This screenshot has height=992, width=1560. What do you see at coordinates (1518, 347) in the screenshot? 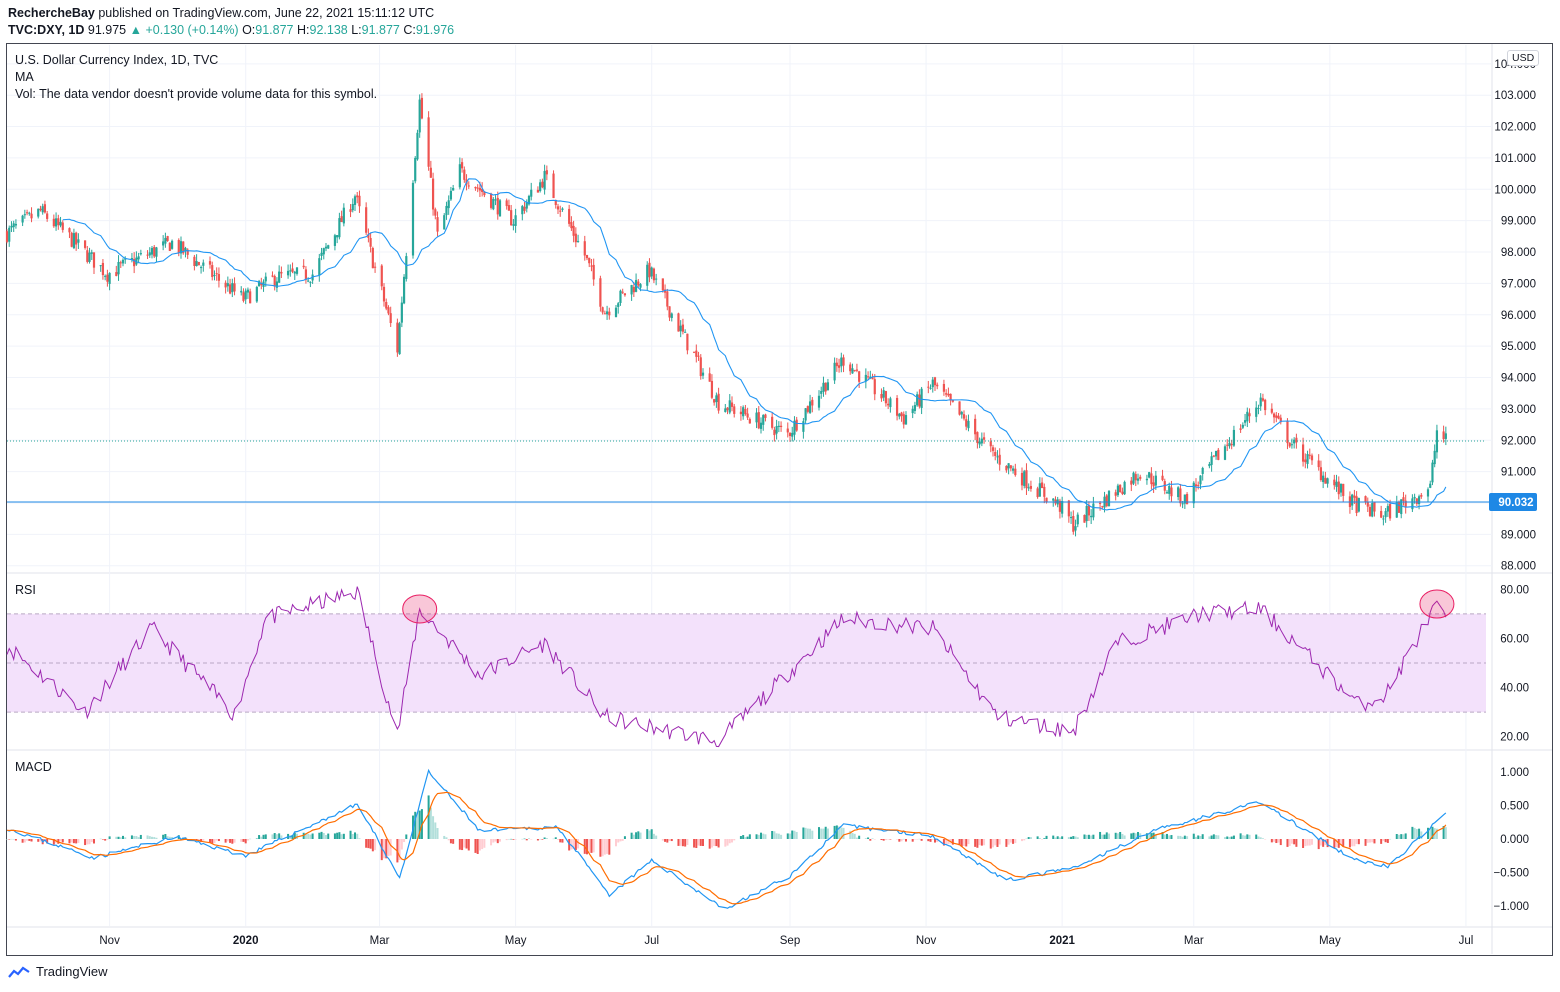
I see `price-tick-label: 95.000` at bounding box center [1518, 347].